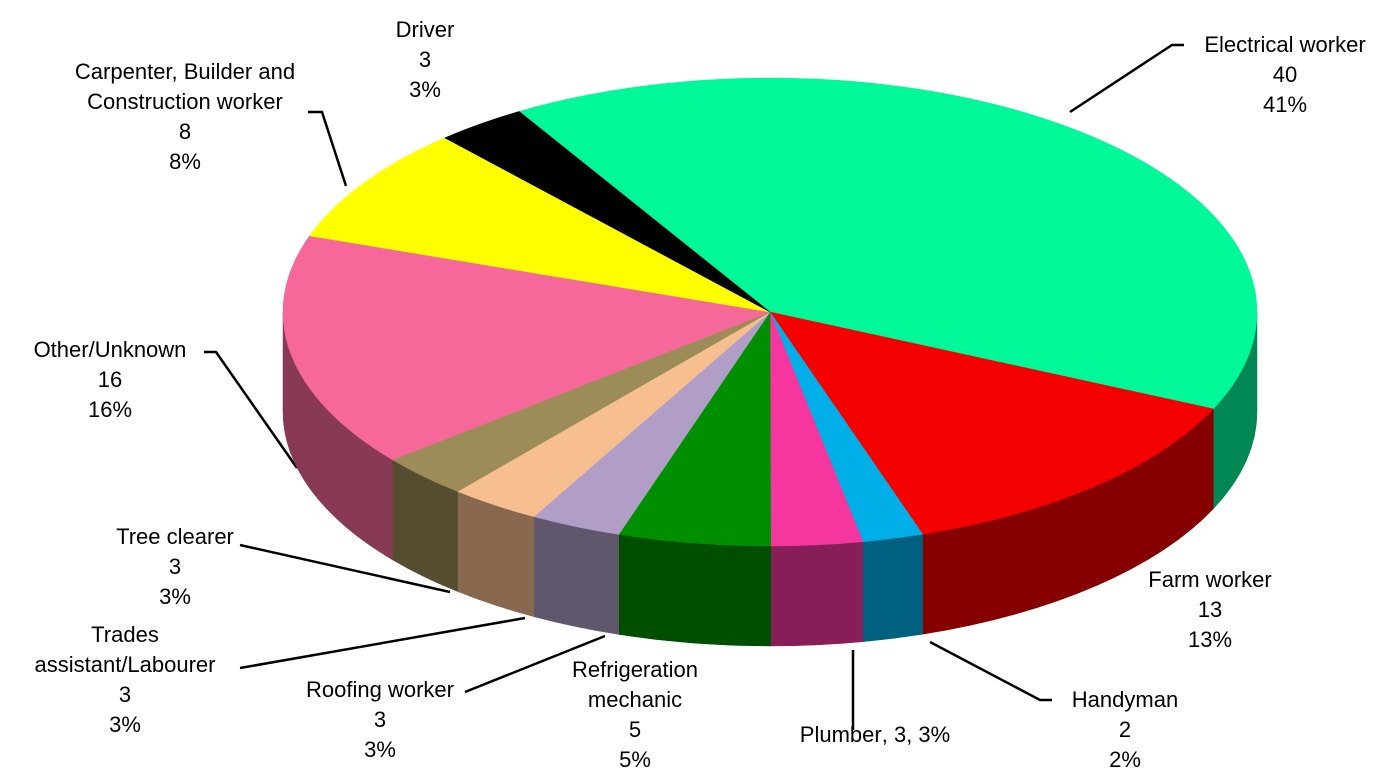 This screenshot has width=1389, height=774. I want to click on label-value: 16, so click(110, 379).